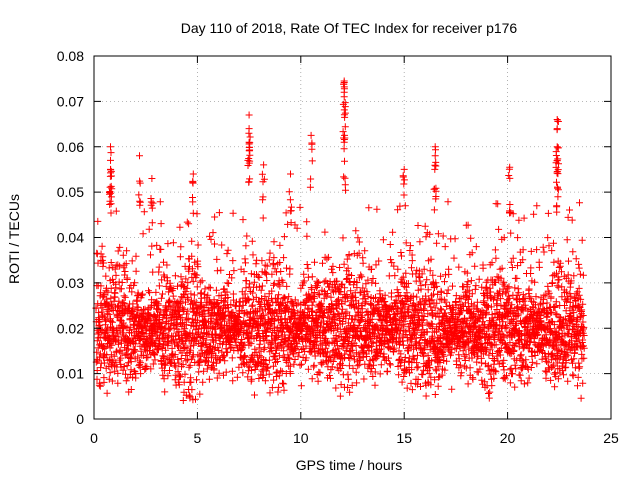 The image size is (640, 480). I want to click on y-tick-label: 0.02, so click(70, 328).